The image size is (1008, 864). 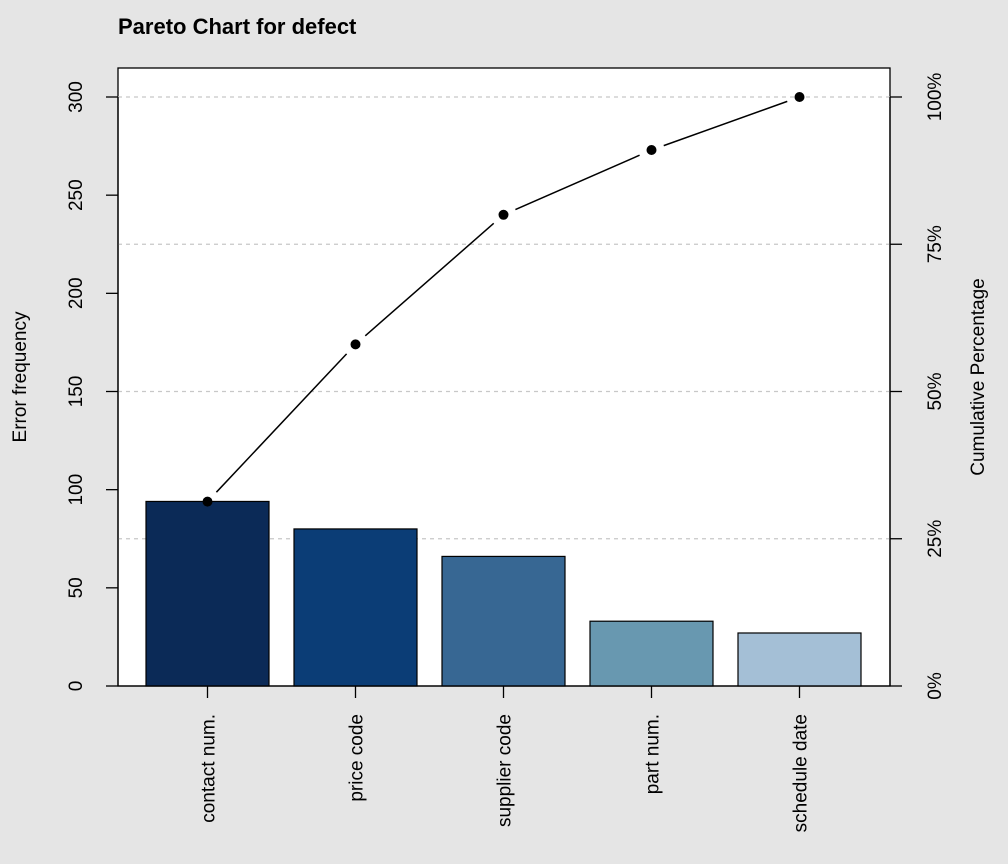 What do you see at coordinates (76, 587) in the screenshot?
I see `y-tick-label: 50` at bounding box center [76, 587].